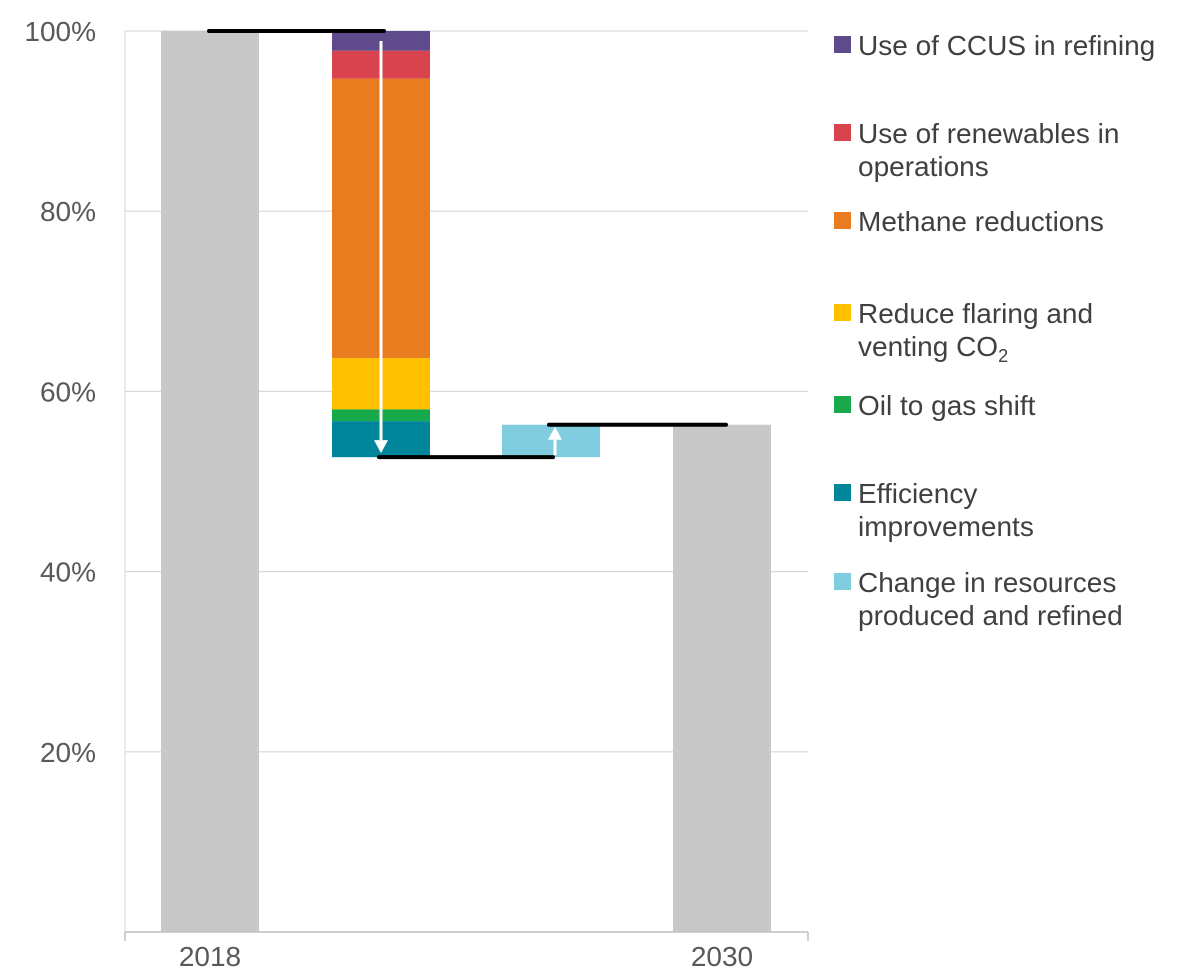 The width and height of the screenshot is (1201, 975). I want to click on legend-label: produced and refined, so click(990, 615).